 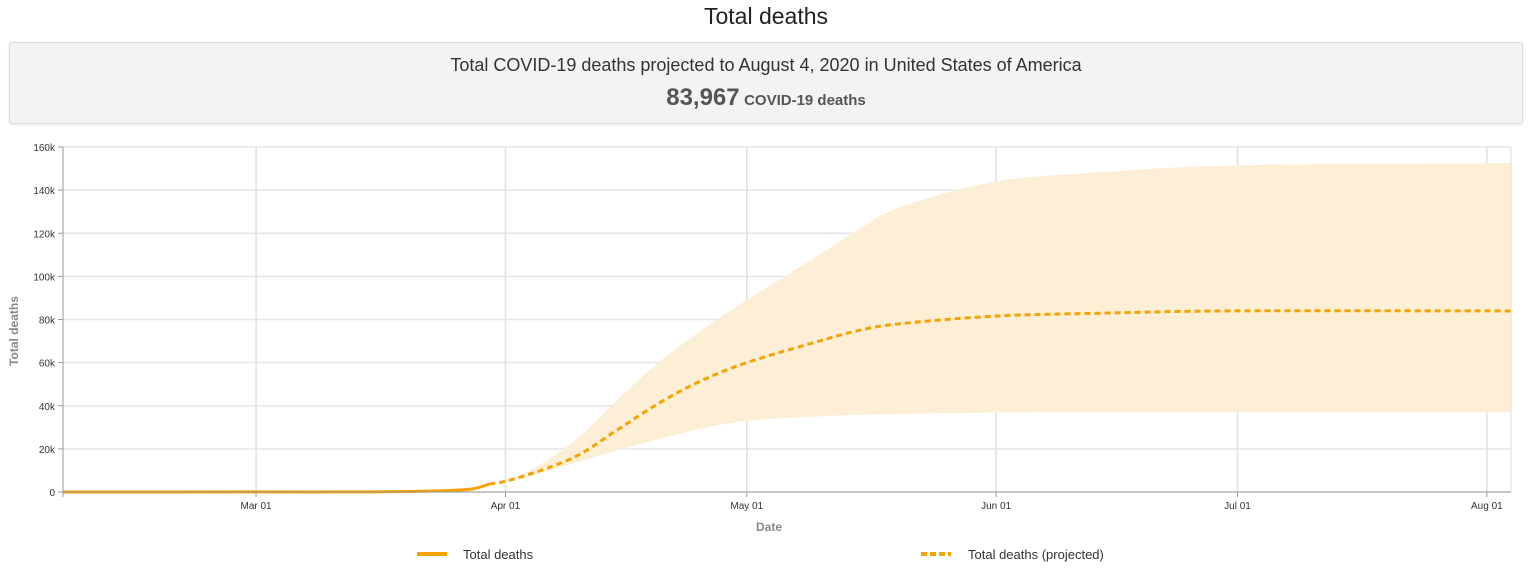 What do you see at coordinates (766, 16) in the screenshot?
I see `page-title: Total deaths` at bounding box center [766, 16].